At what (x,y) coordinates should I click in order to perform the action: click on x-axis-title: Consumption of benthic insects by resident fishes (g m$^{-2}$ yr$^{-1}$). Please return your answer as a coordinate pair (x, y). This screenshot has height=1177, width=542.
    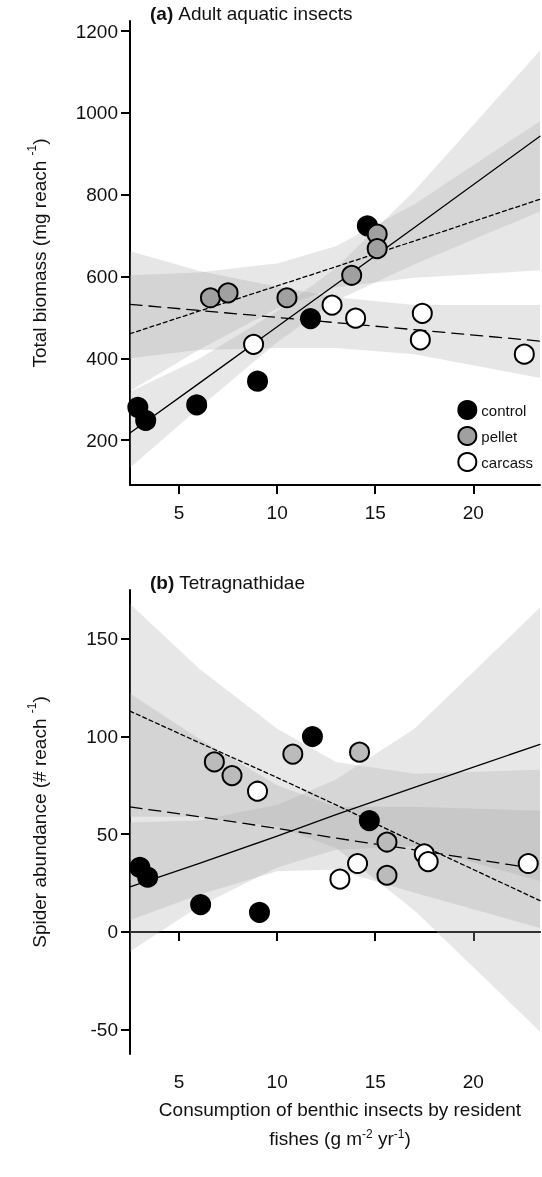
    Looking at the image, I should click on (340, 1125).